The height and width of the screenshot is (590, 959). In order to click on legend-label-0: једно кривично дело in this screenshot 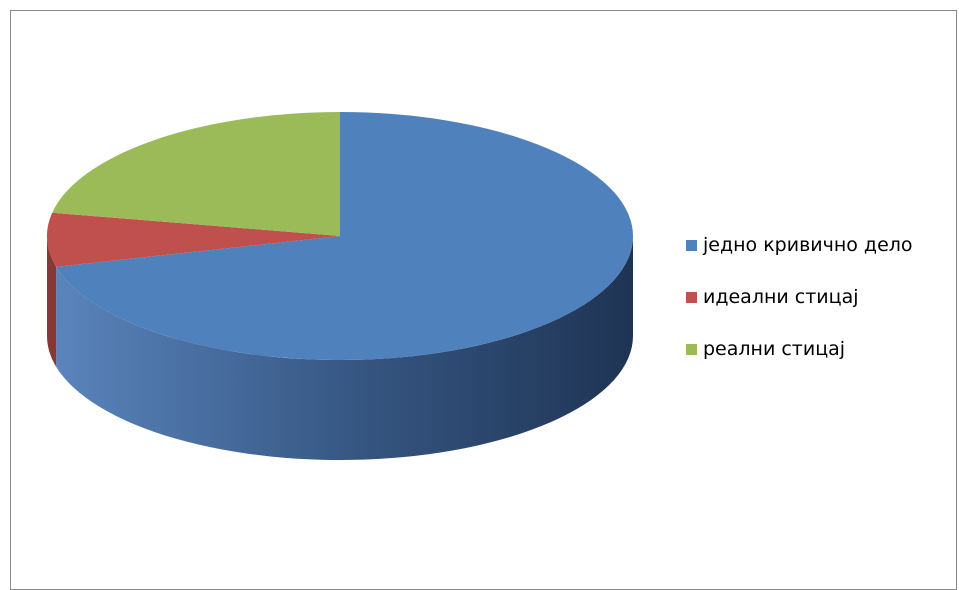, I will do `click(808, 245)`.